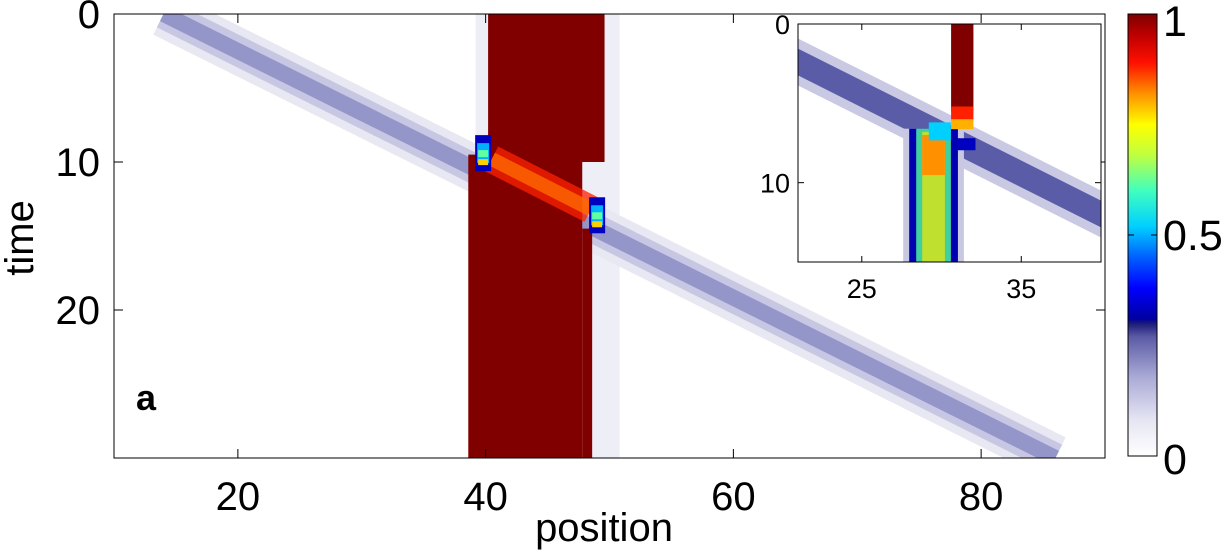 The width and height of the screenshot is (1221, 554). What do you see at coordinates (604, 528) in the screenshot?
I see `x-axis-label: position` at bounding box center [604, 528].